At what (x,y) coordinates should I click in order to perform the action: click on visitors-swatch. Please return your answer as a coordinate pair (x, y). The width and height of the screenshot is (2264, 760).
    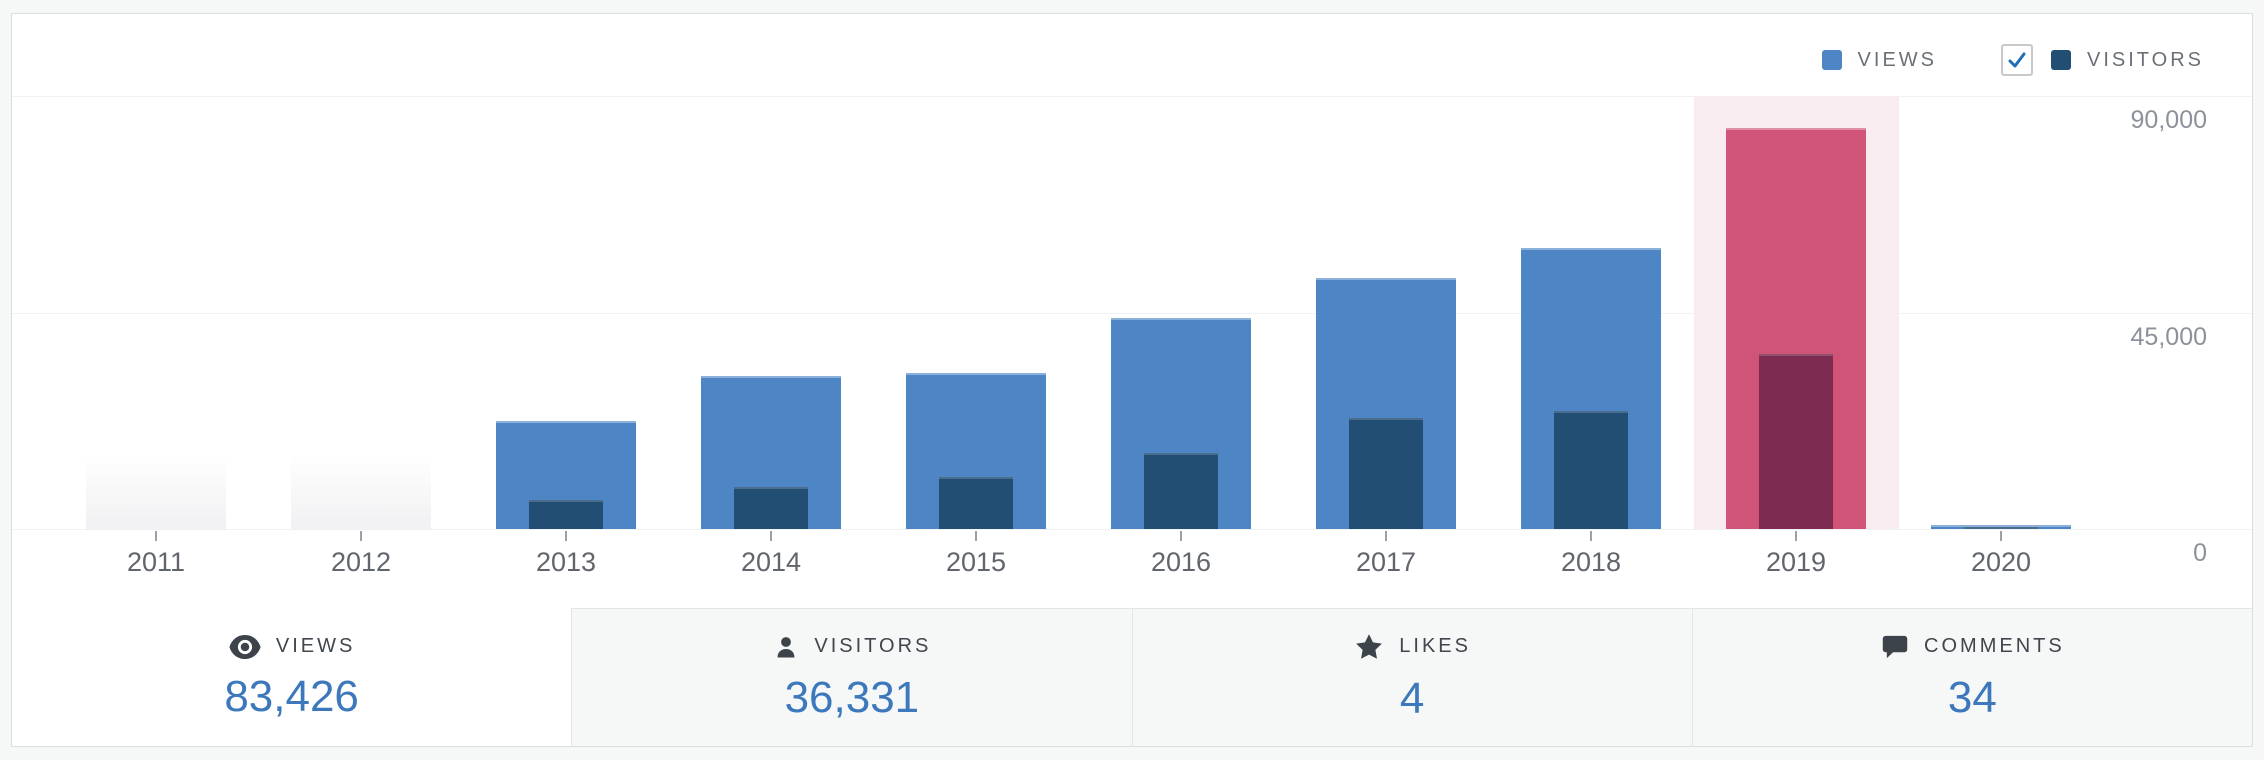
    Looking at the image, I should click on (2061, 60).